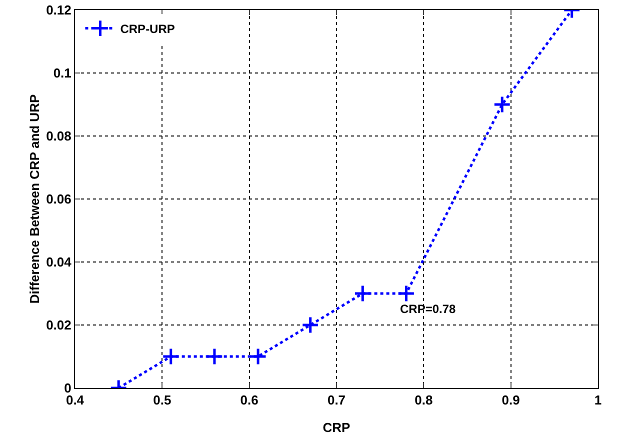  Describe the element at coordinates (59, 262) in the screenshot. I see `y-tick-label: 0.04` at that location.